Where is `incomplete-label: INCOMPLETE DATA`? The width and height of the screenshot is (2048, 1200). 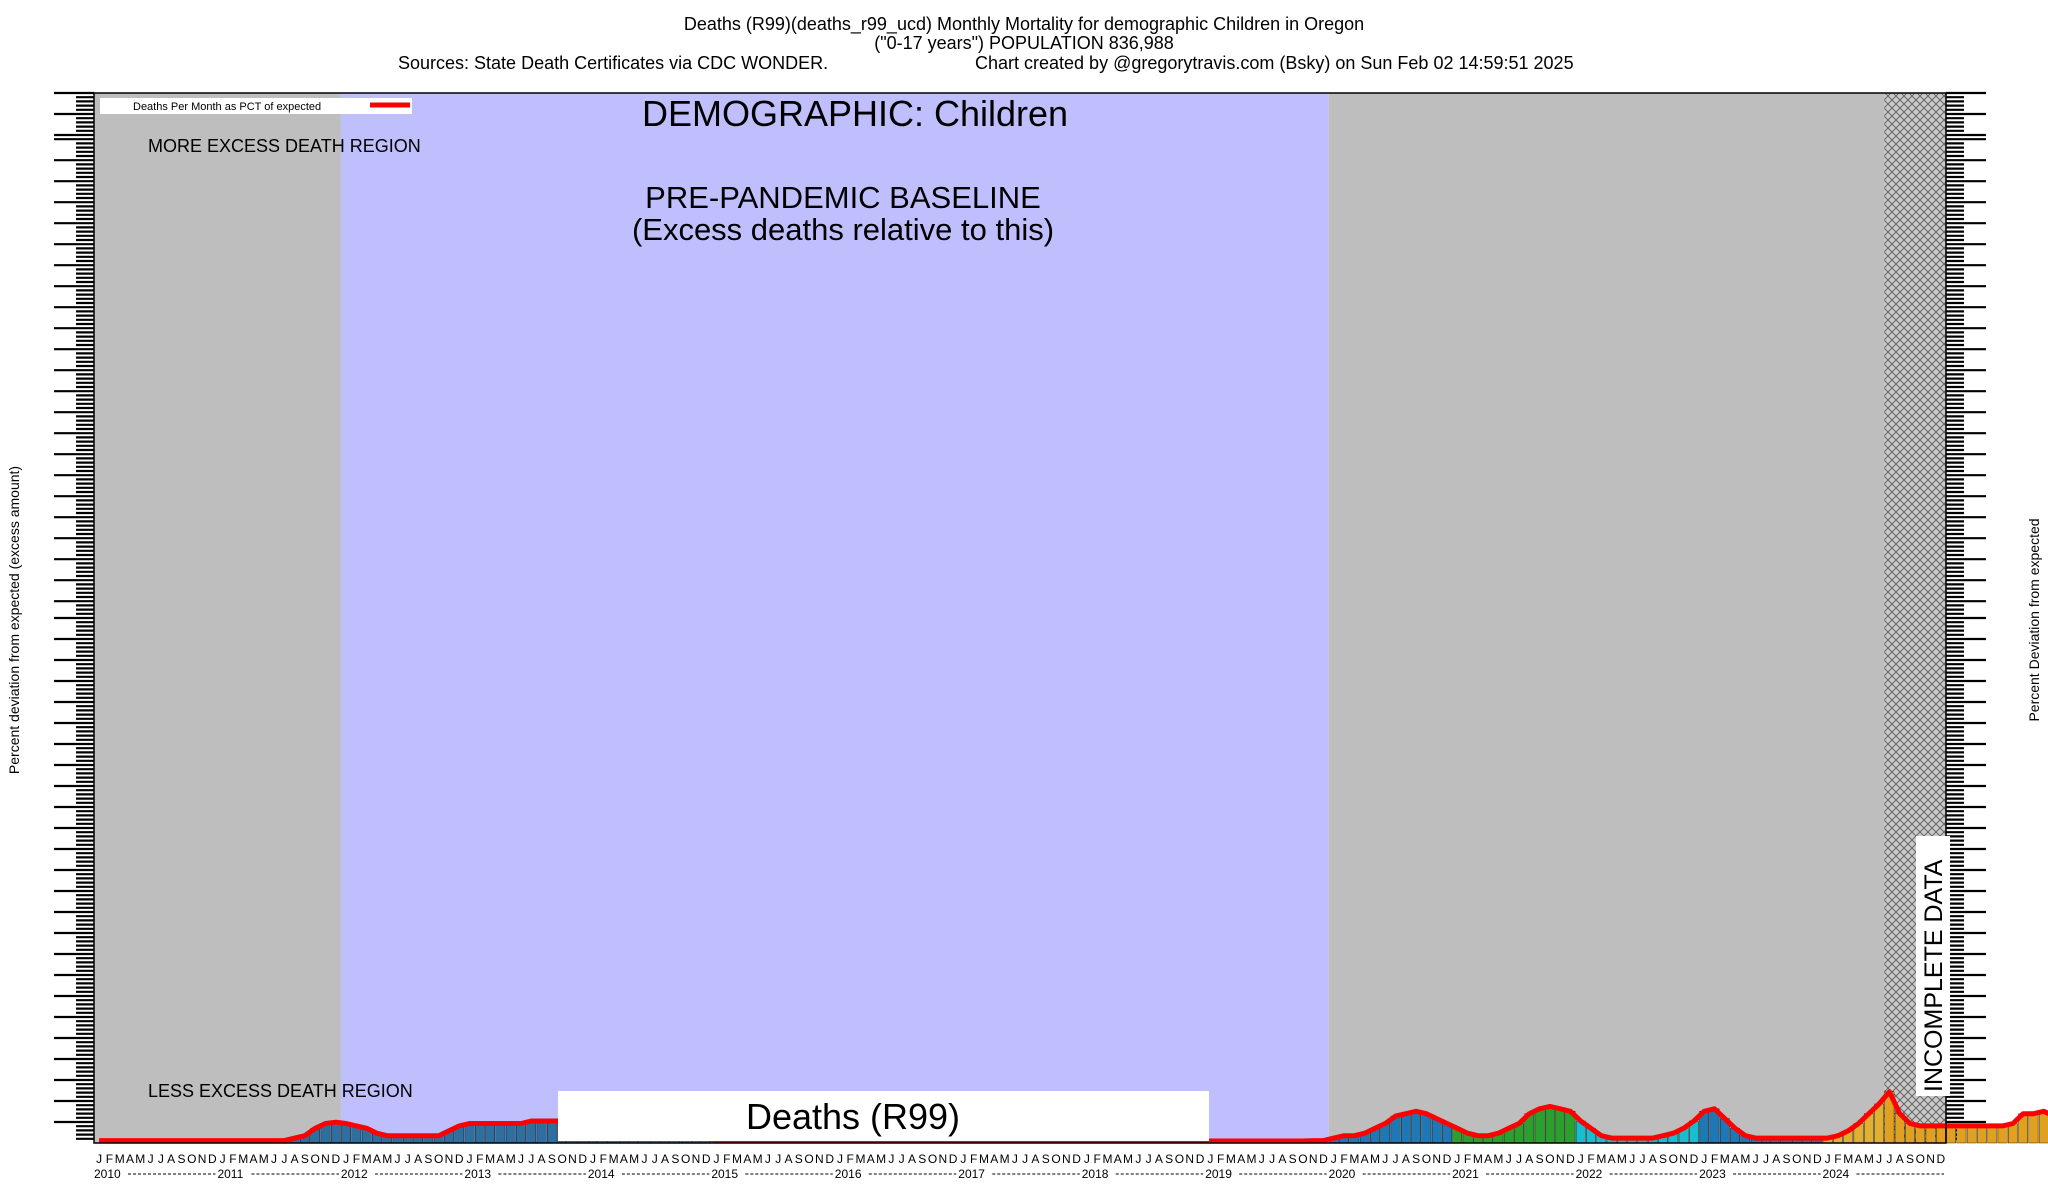
incomplete-label: INCOMPLETE DATA is located at coordinates (1934, 975).